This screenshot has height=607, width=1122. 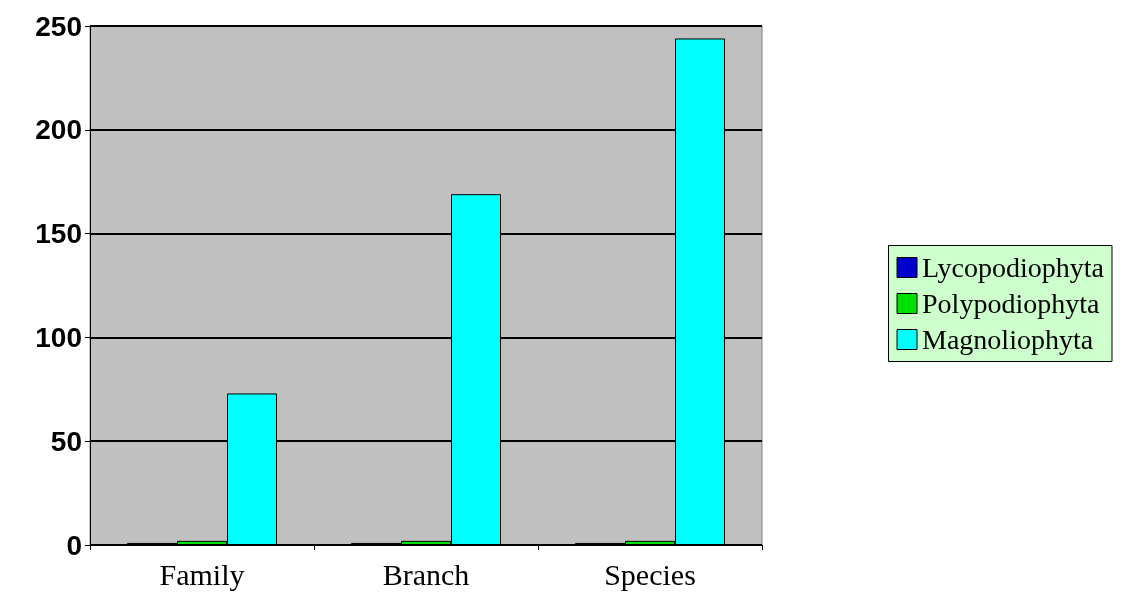 What do you see at coordinates (58, 234) in the screenshot?
I see `y-tick-label: 150` at bounding box center [58, 234].